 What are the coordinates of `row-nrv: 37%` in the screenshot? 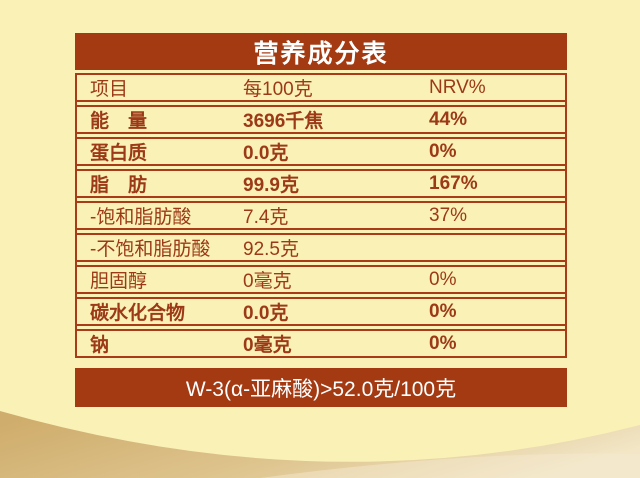 It's located at (448, 215).